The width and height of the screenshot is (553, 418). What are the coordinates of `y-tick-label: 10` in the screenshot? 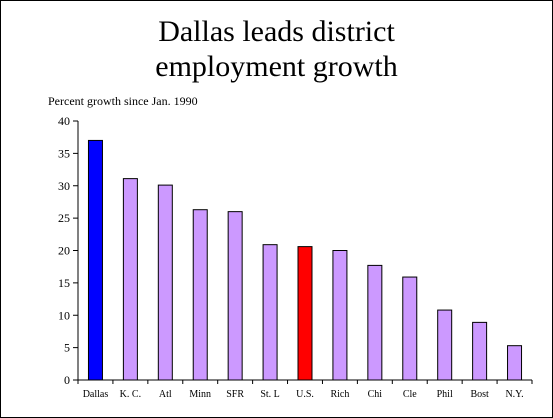 It's located at (64, 315).